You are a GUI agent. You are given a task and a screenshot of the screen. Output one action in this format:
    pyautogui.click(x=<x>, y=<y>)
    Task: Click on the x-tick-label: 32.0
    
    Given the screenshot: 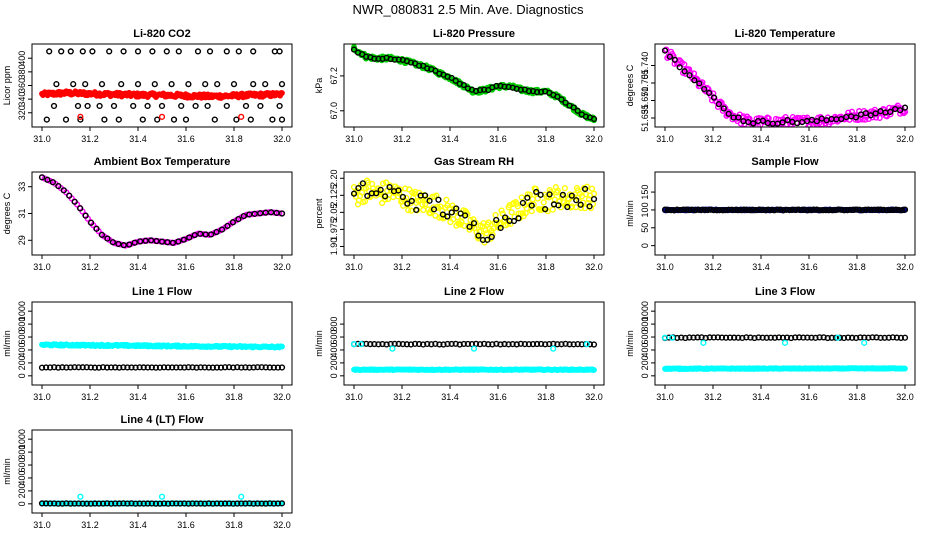 What is the action you would take?
    pyautogui.click(x=282, y=525)
    